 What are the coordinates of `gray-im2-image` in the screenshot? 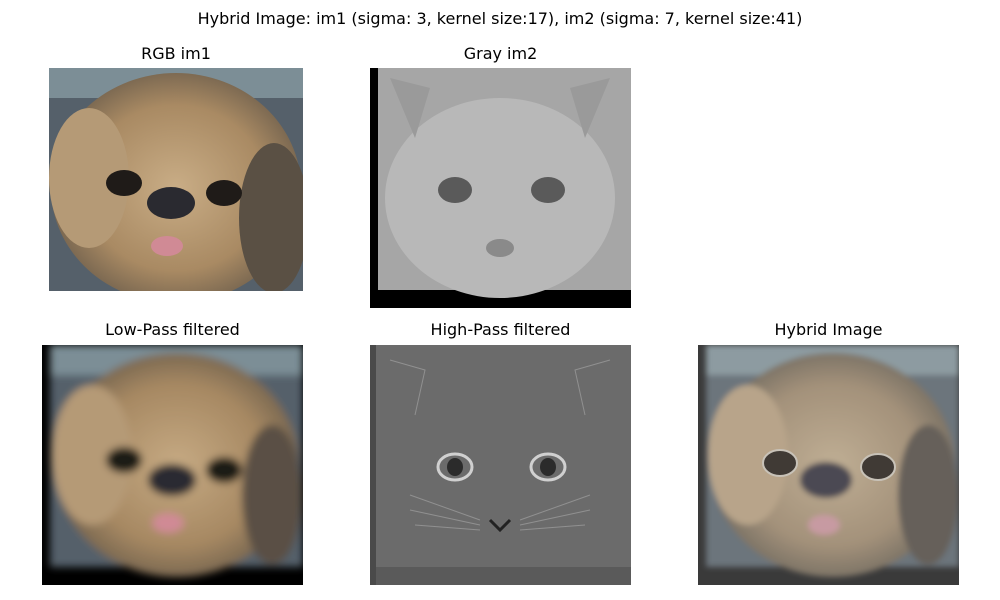 It's located at (500, 188).